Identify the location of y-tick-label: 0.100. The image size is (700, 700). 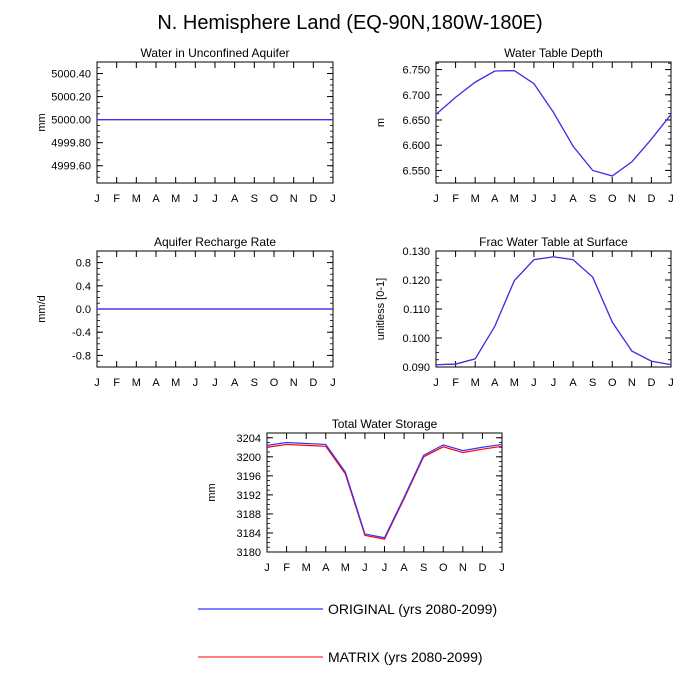
(416, 339).